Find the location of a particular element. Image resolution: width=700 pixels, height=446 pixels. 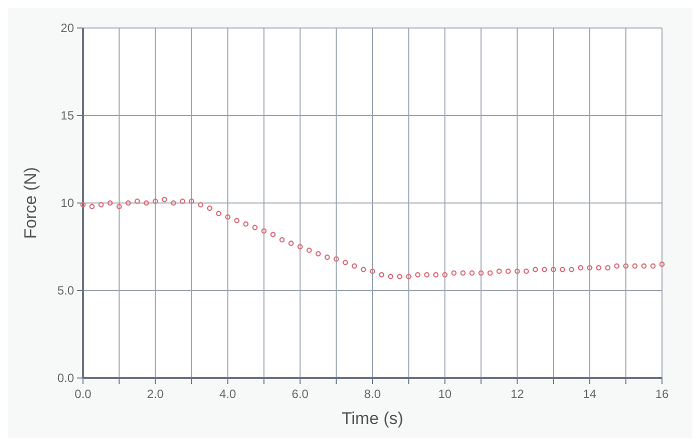

y-tick-label: 0.0 is located at coordinates (65, 378).